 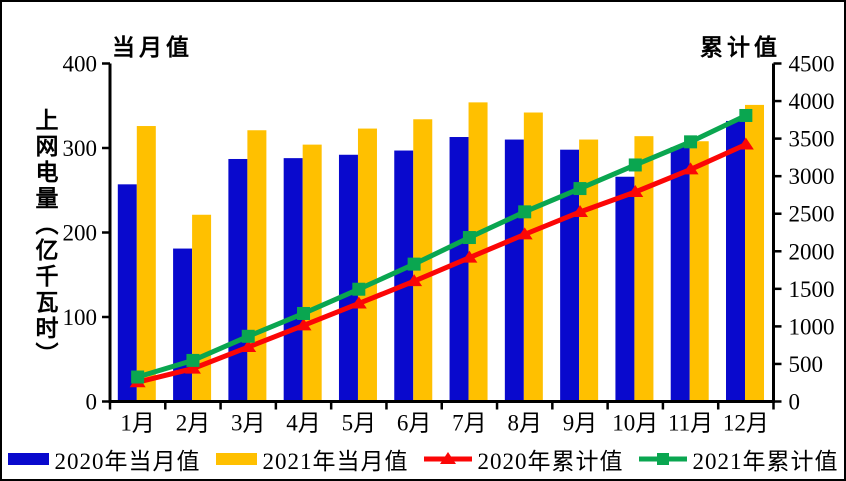 What do you see at coordinates (152, 47) in the screenshot?
I see `left-axis-title: 当月值` at bounding box center [152, 47].